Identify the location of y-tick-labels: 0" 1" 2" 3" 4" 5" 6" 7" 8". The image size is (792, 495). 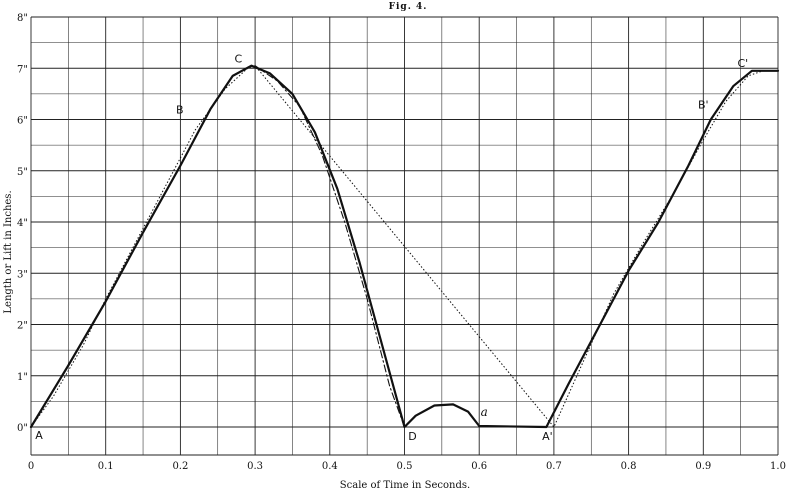
(22, 223).